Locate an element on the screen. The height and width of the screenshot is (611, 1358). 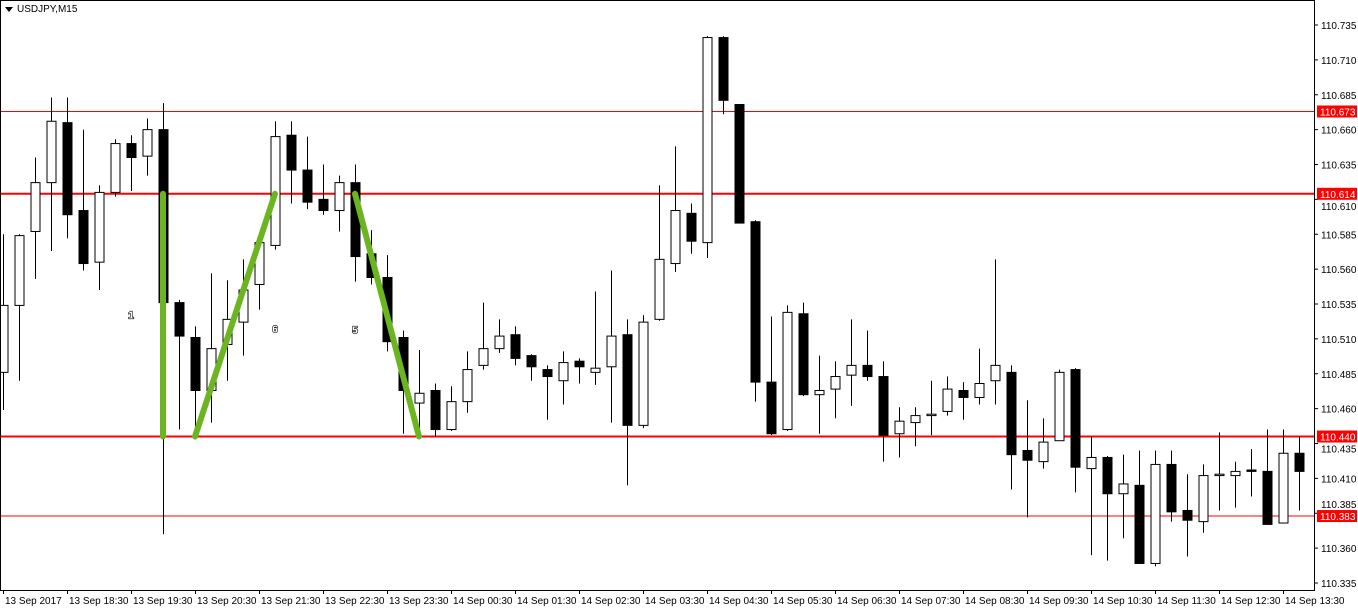
y-tick-label: 110.385 is located at coordinates (1339, 505).